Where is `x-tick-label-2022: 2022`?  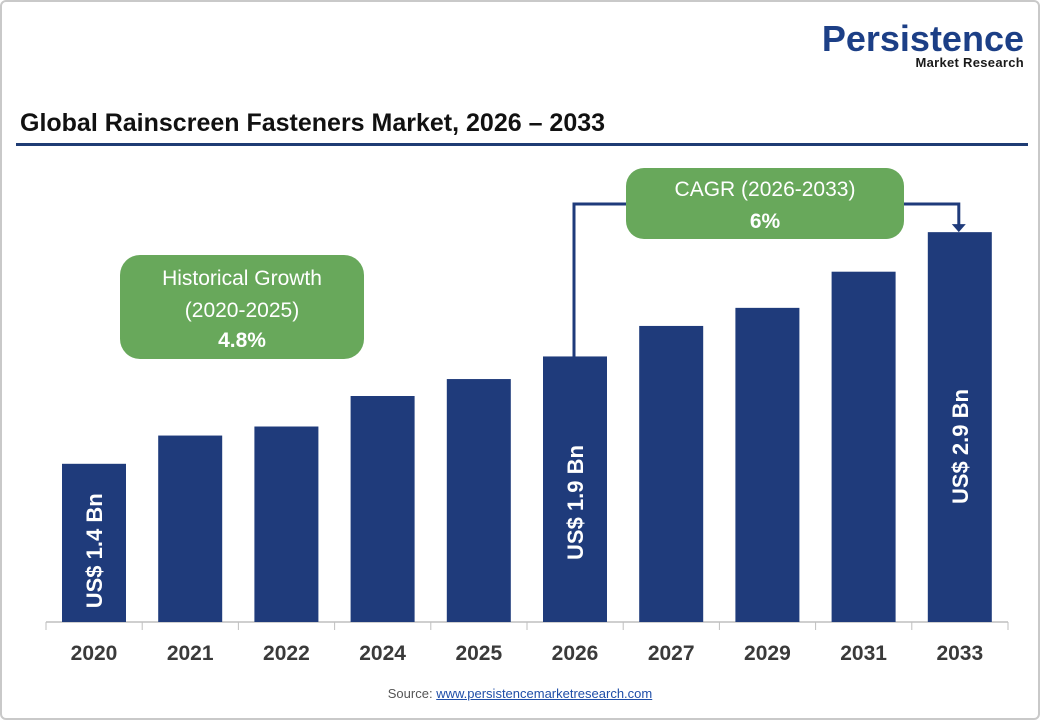 x-tick-label-2022: 2022 is located at coordinates (286, 653).